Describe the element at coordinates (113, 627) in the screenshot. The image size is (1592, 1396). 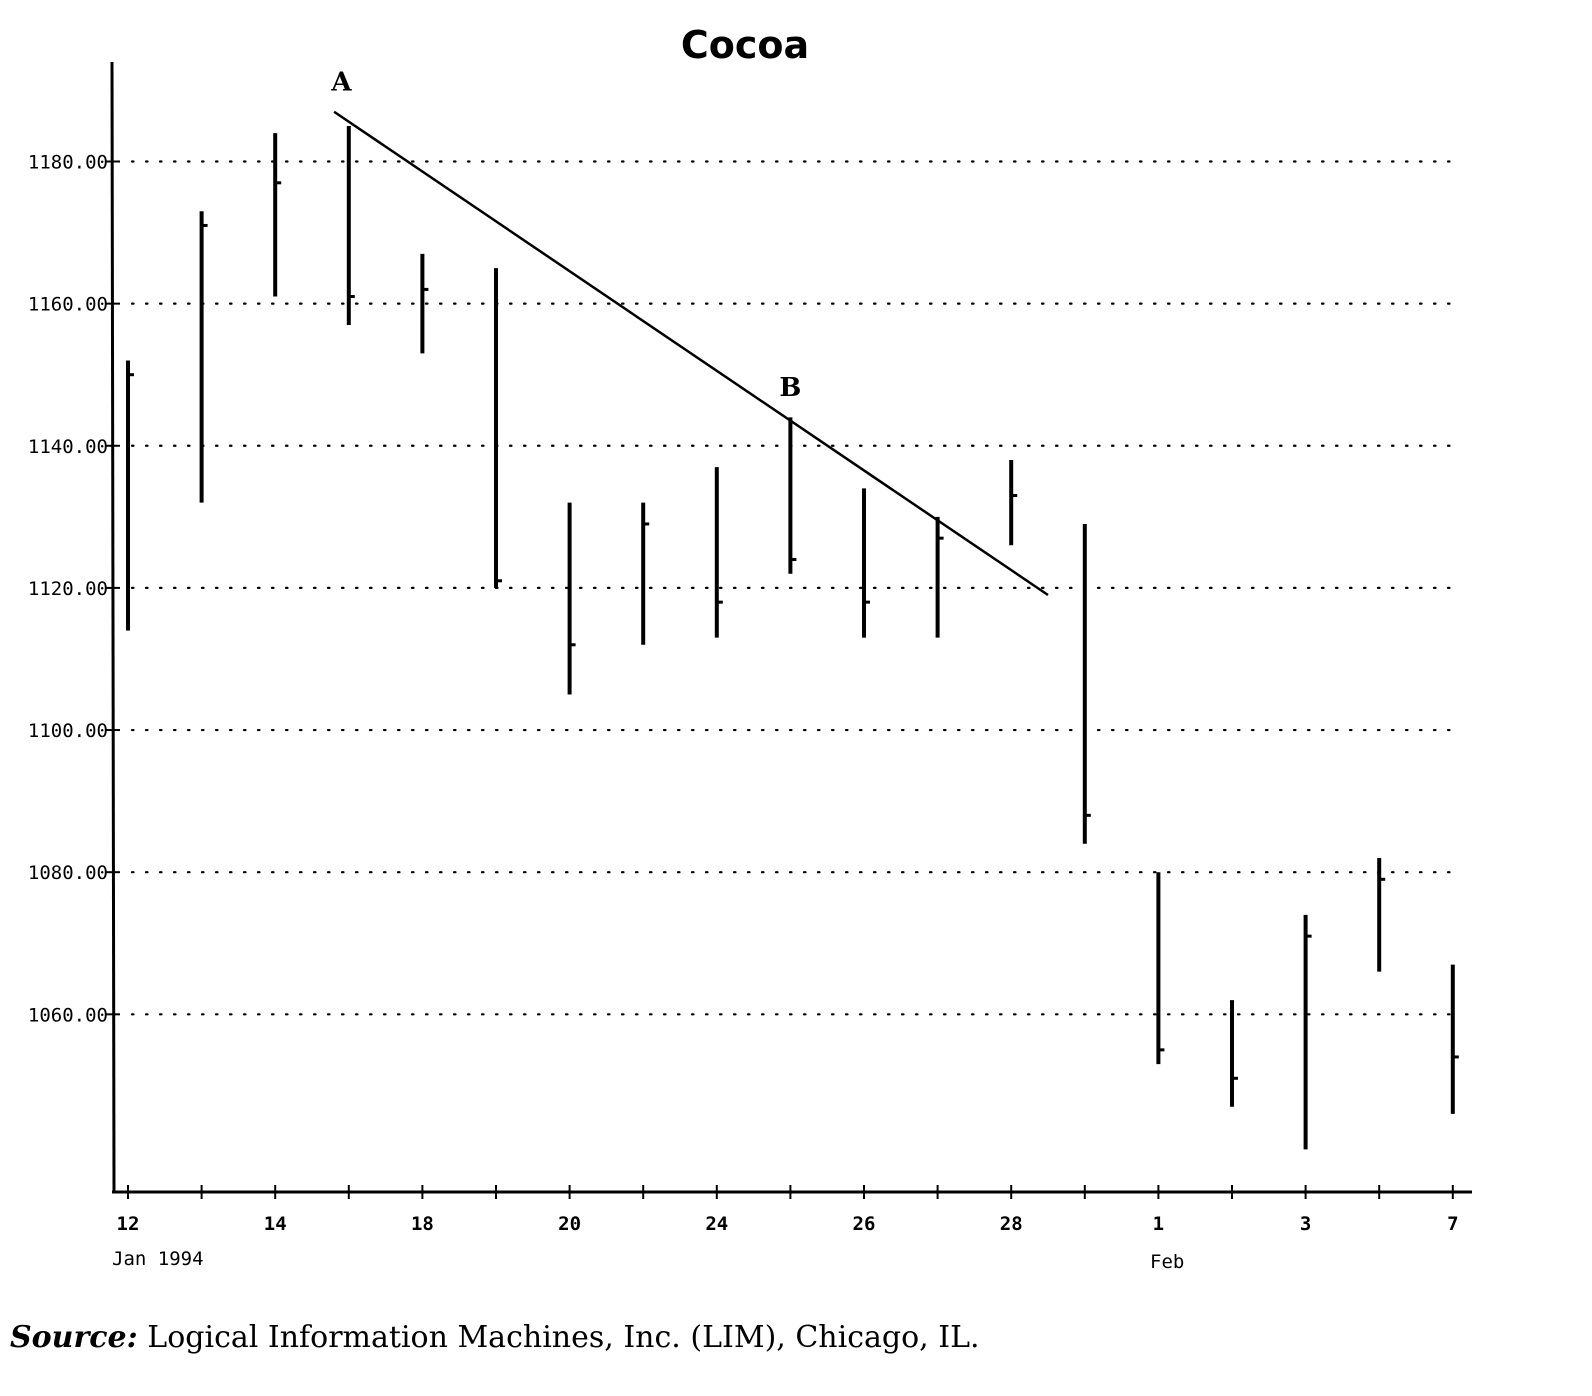
I see `y-axis-line` at that location.